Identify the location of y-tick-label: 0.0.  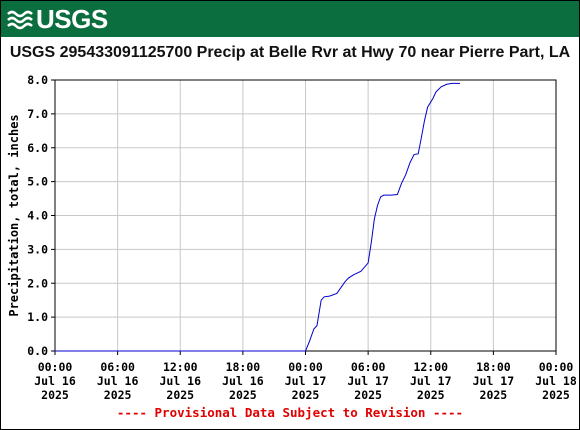
(37, 351).